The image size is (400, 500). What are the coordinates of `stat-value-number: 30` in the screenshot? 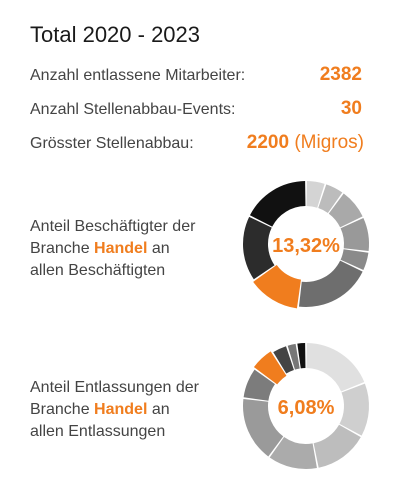 It's located at (351, 108).